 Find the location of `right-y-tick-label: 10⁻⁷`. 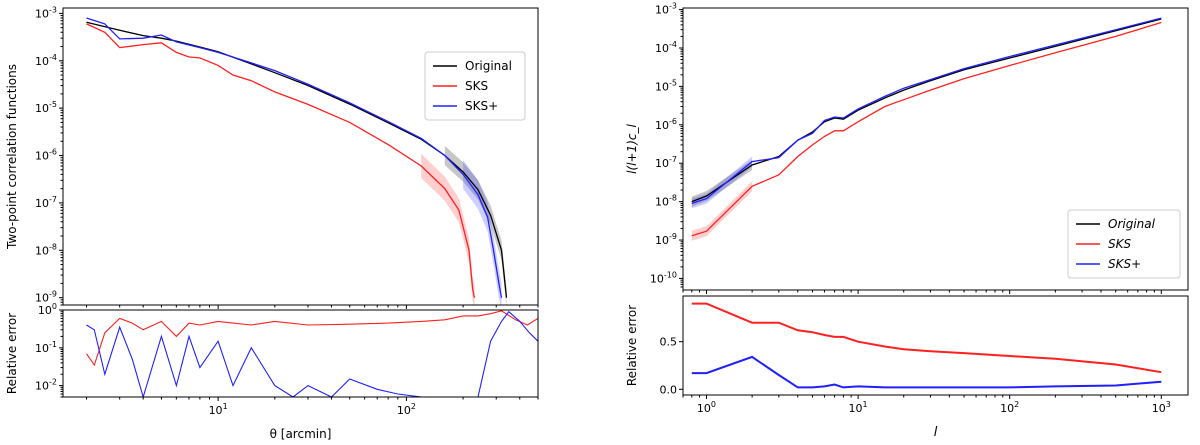

right-y-tick-label: 10⁻⁷ is located at coordinates (666, 162).